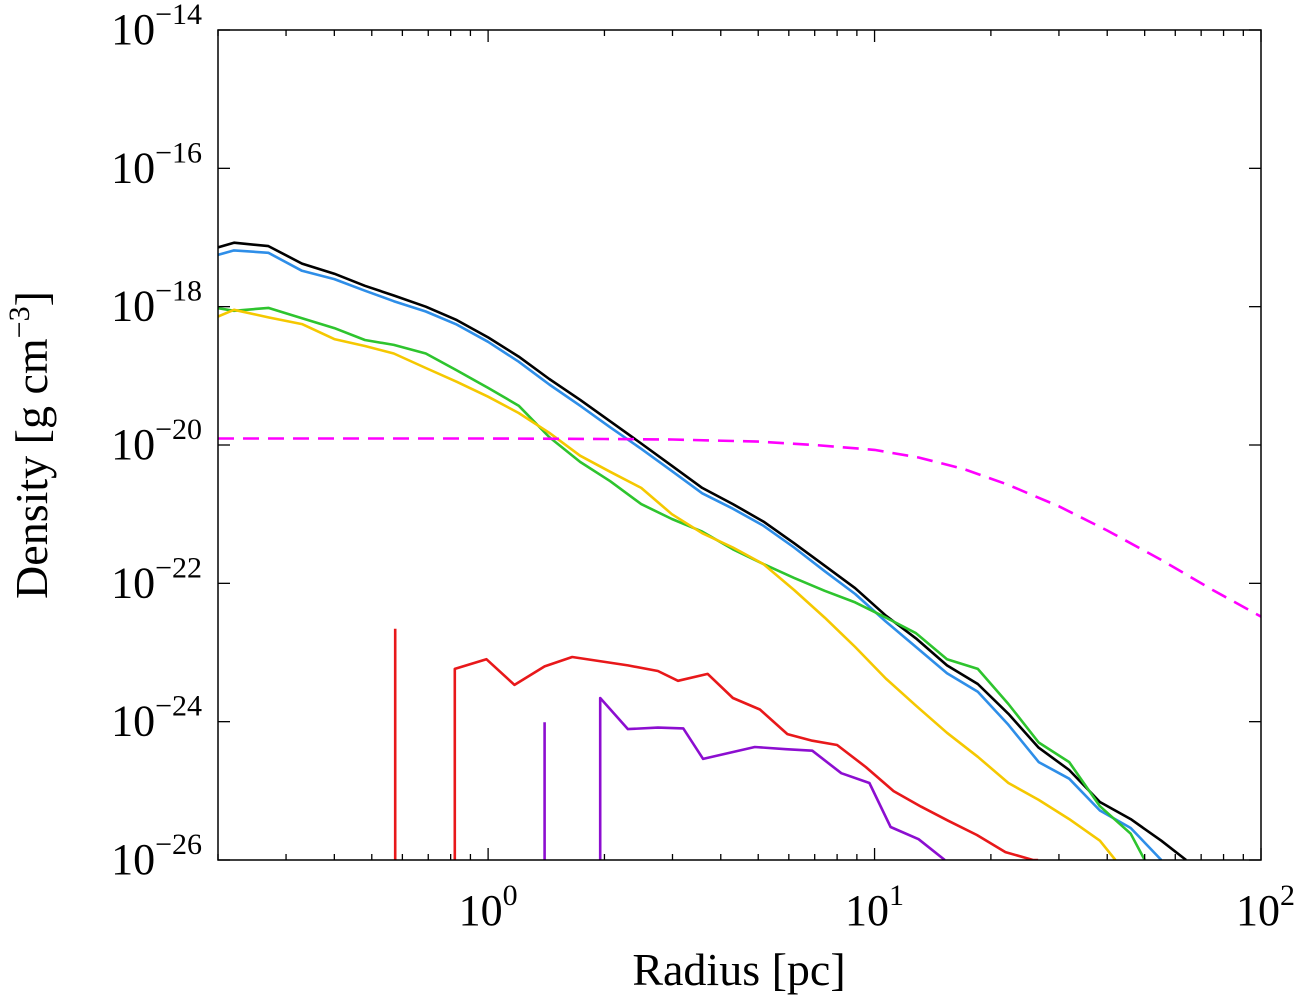 The height and width of the screenshot is (1000, 1300). Describe the element at coordinates (156, 579) in the screenshot. I see `y-tick-label: 10−22` at that location.